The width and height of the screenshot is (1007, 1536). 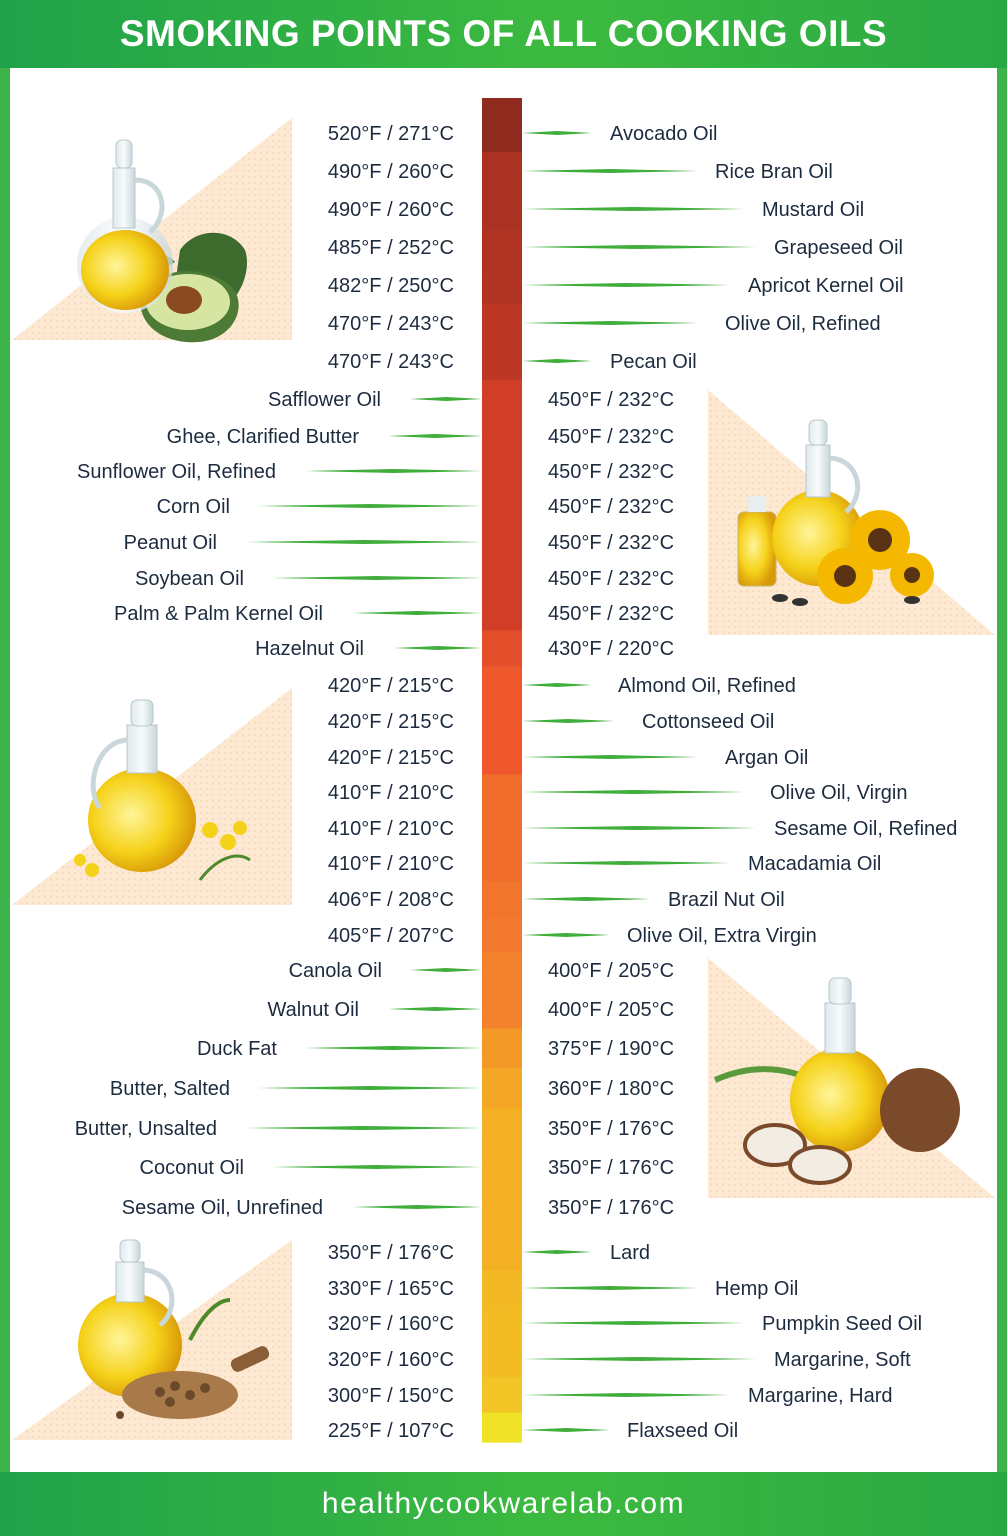 I want to click on table-row: Almond Oil, Refined 420°F / 215°C, so click(x=562, y=686).